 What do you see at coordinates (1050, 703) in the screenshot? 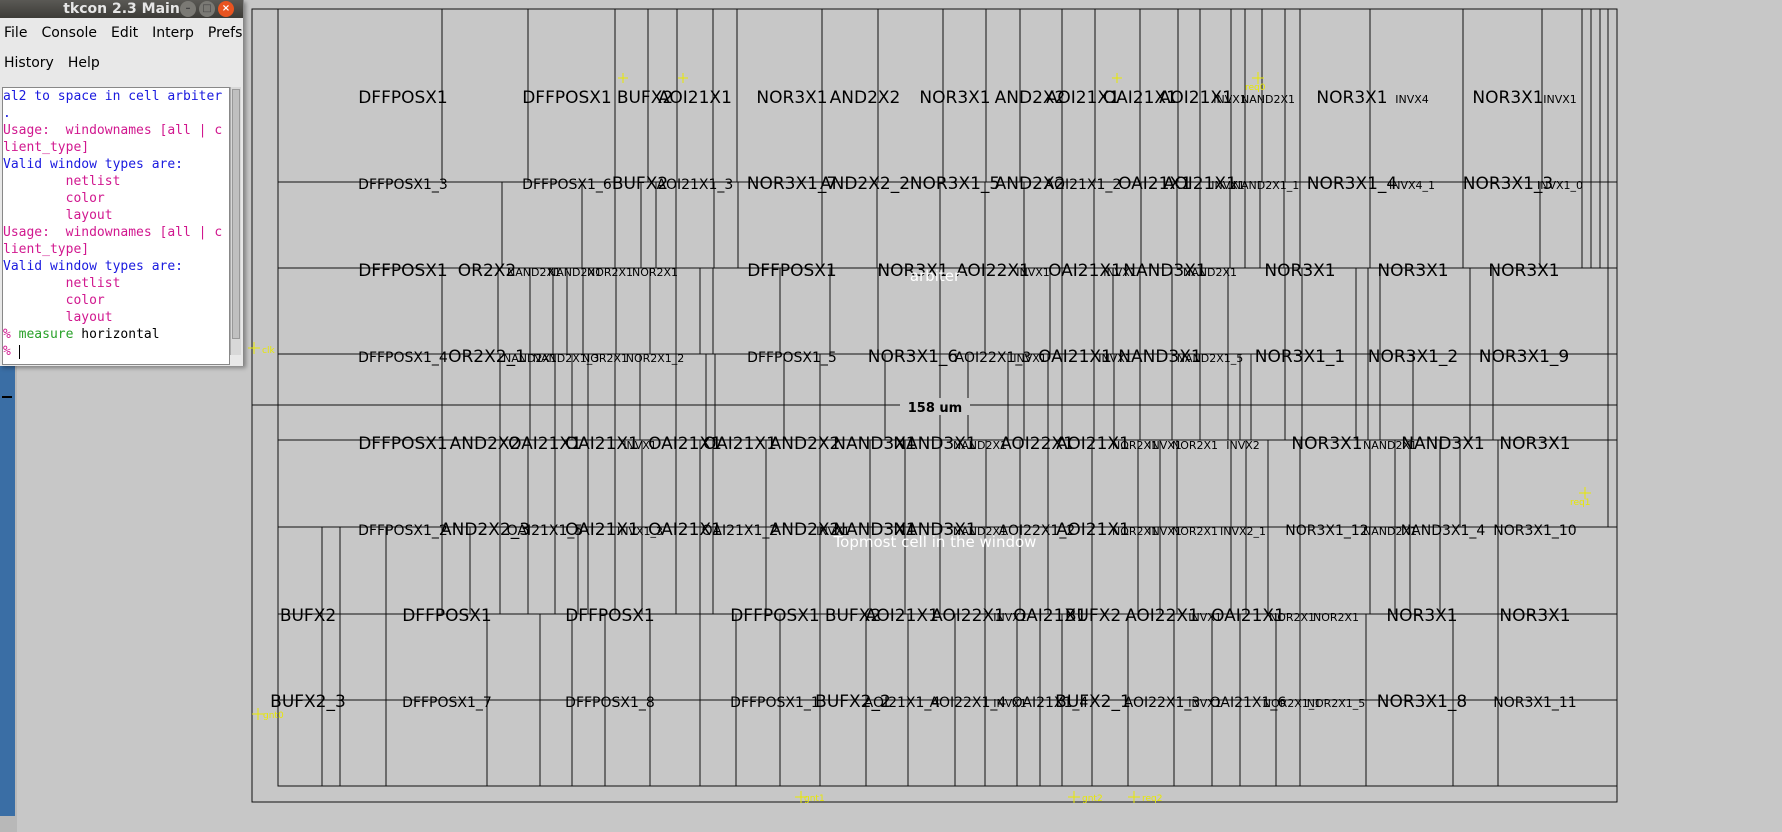
I see `cell-instance-label: OAI21X1_4` at bounding box center [1050, 703].